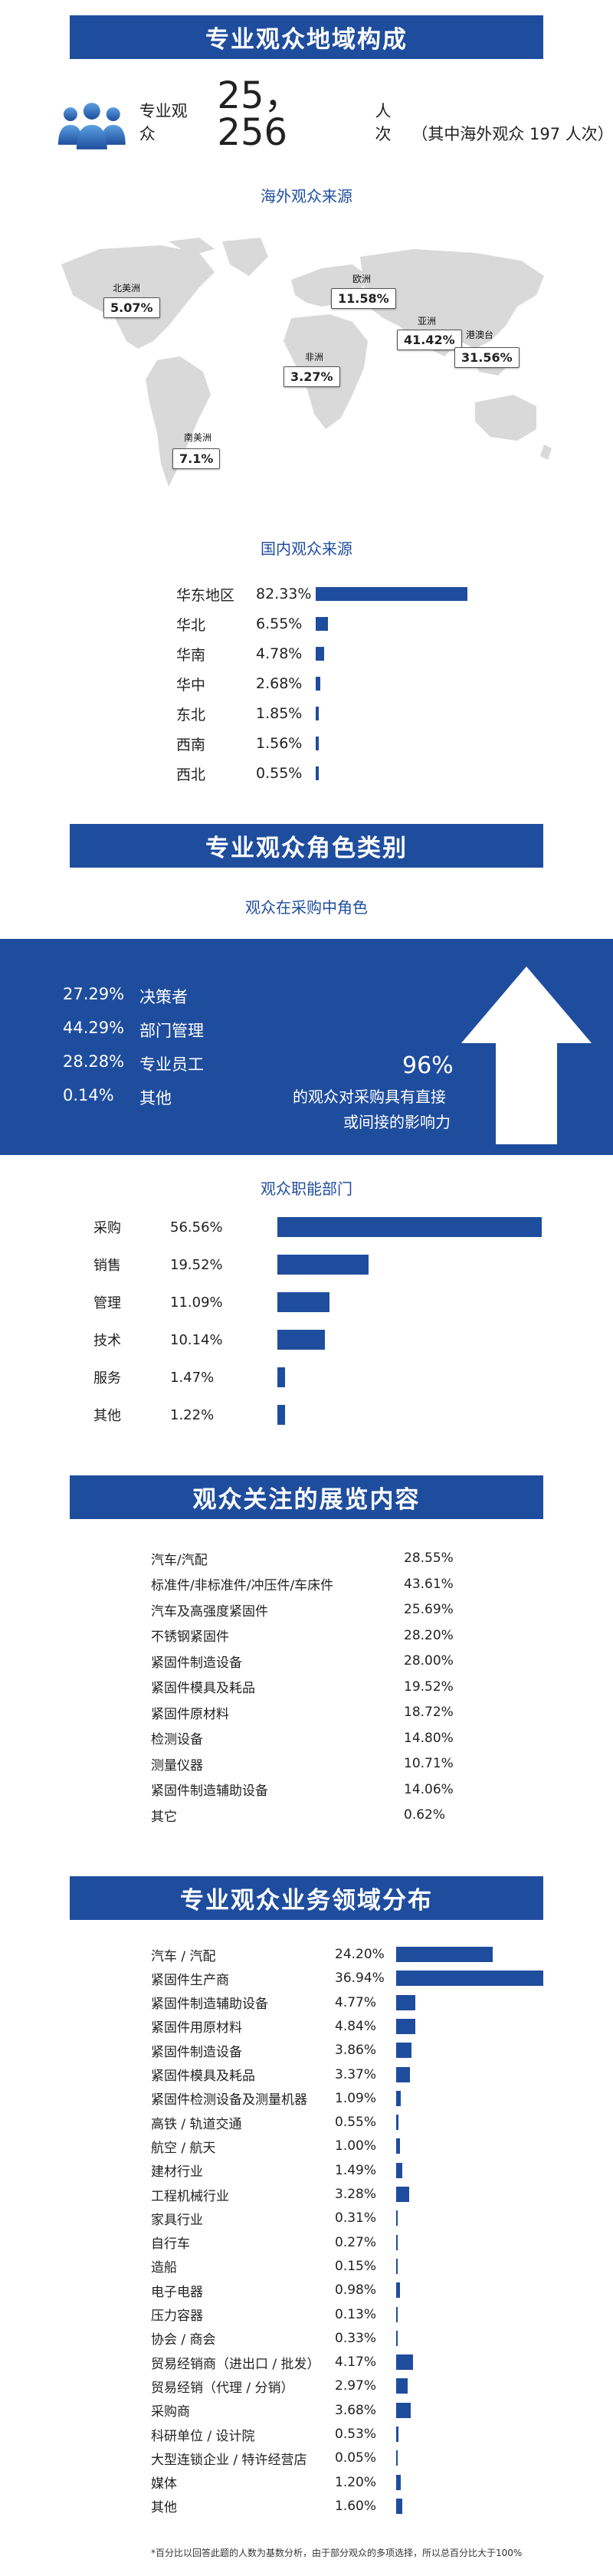 Image resolution: width=613 pixels, height=2576 pixels. Describe the element at coordinates (381, 1954) in the screenshot. I see `business-row: 汽车 / 汽配 24.20%` at that location.